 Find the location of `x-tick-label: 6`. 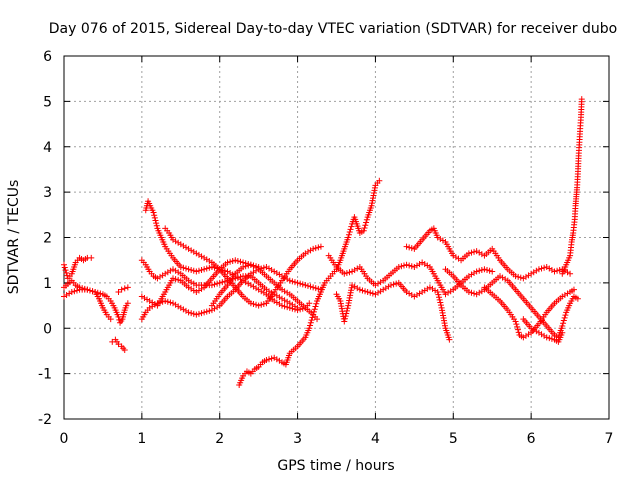

x-tick-label: 6 is located at coordinates (531, 439).